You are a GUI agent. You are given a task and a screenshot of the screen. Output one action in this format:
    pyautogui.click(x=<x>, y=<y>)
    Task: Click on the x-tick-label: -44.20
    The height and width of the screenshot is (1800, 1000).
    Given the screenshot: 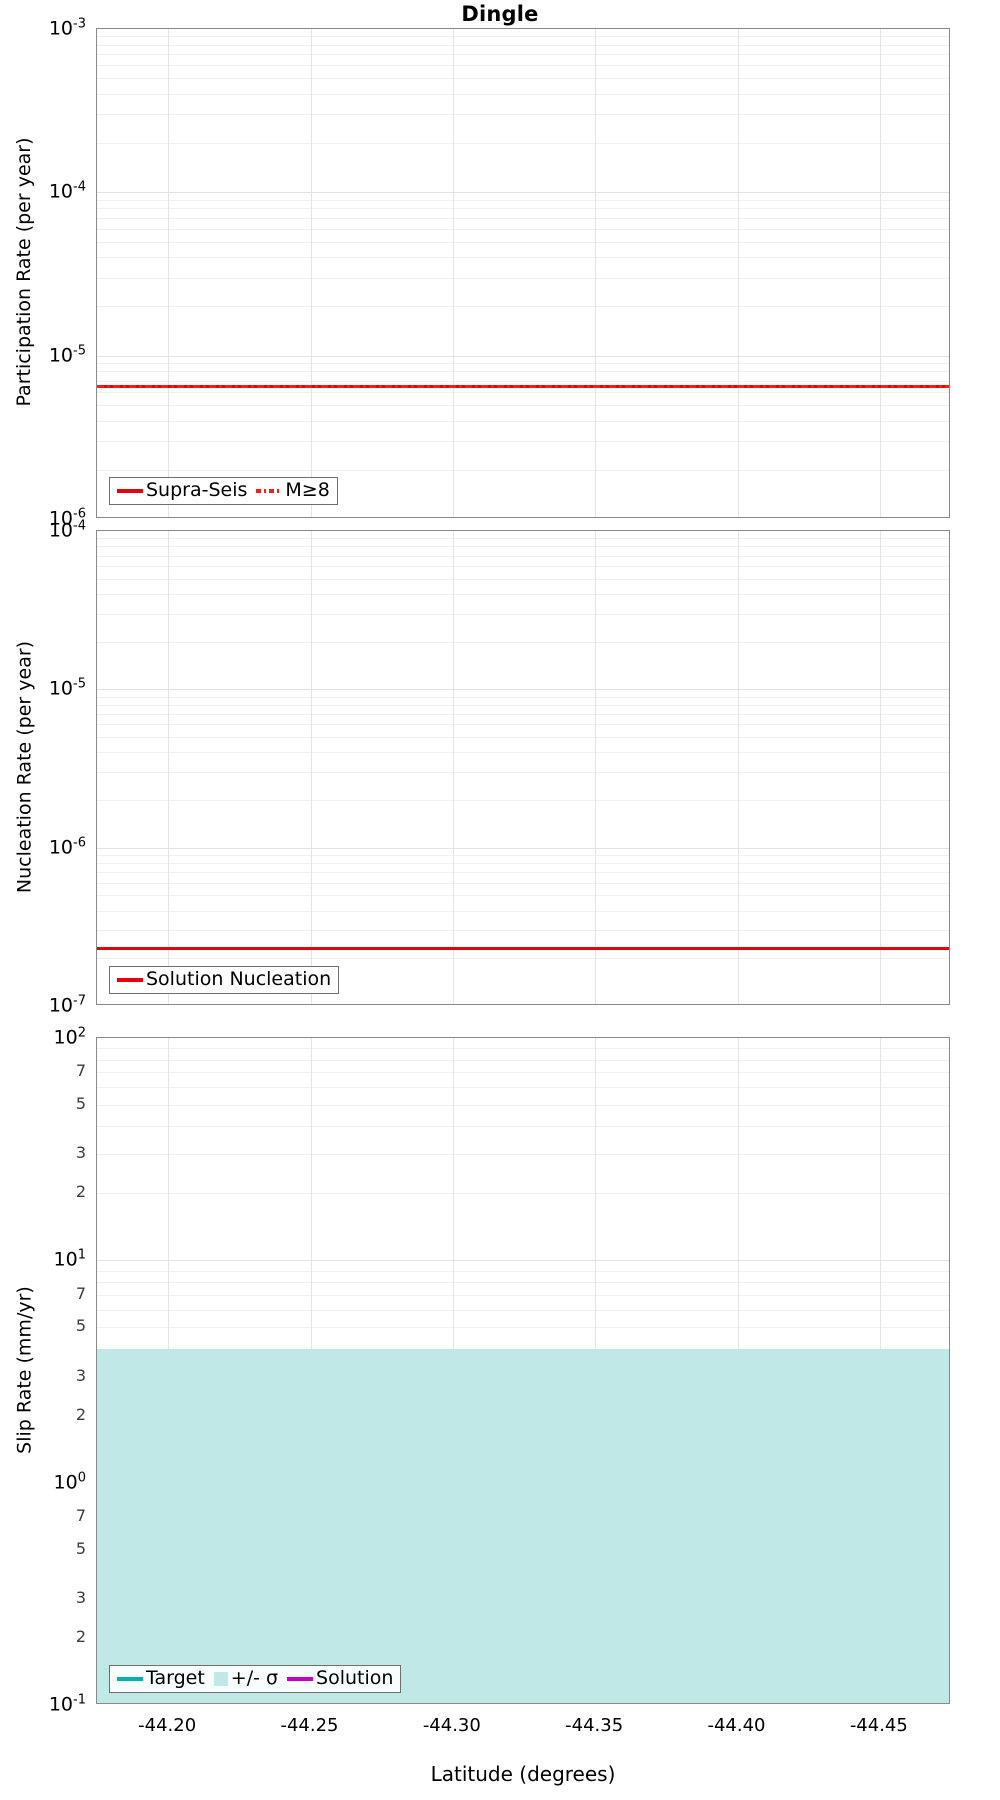 What is the action you would take?
    pyautogui.click(x=167, y=1725)
    